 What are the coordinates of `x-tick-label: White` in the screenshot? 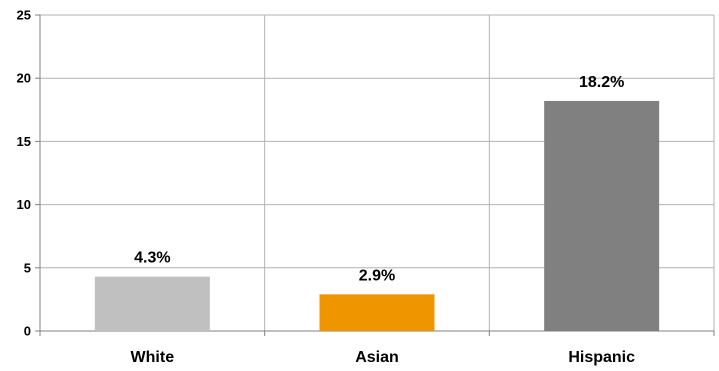 It's located at (153, 357).